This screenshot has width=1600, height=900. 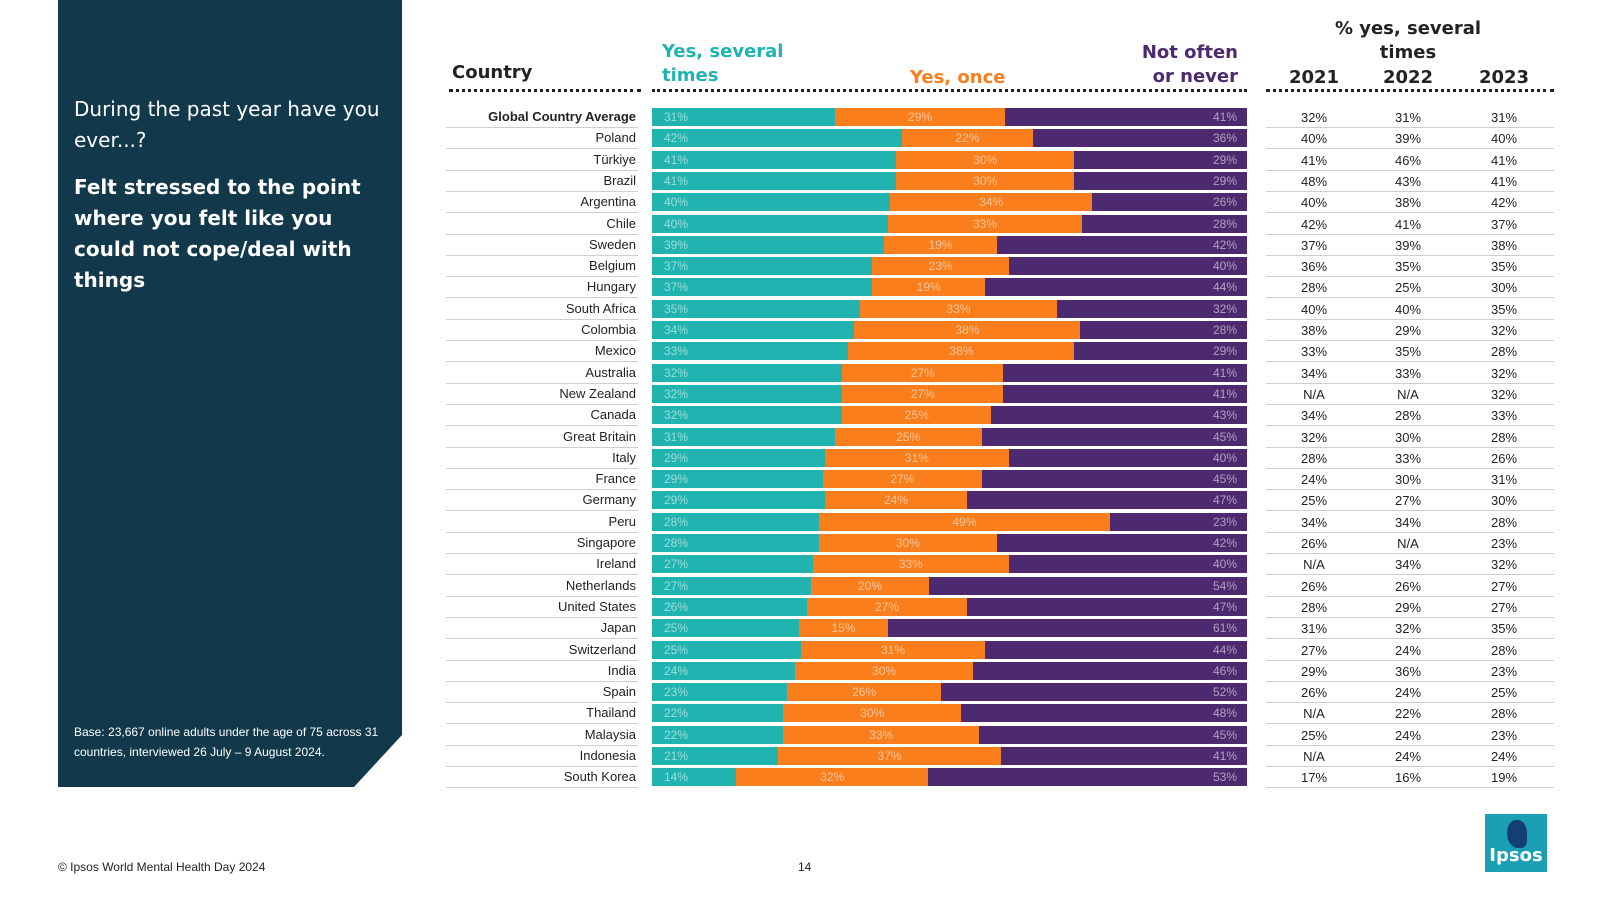 I want to click on country-label: Singapore, so click(x=606, y=542).